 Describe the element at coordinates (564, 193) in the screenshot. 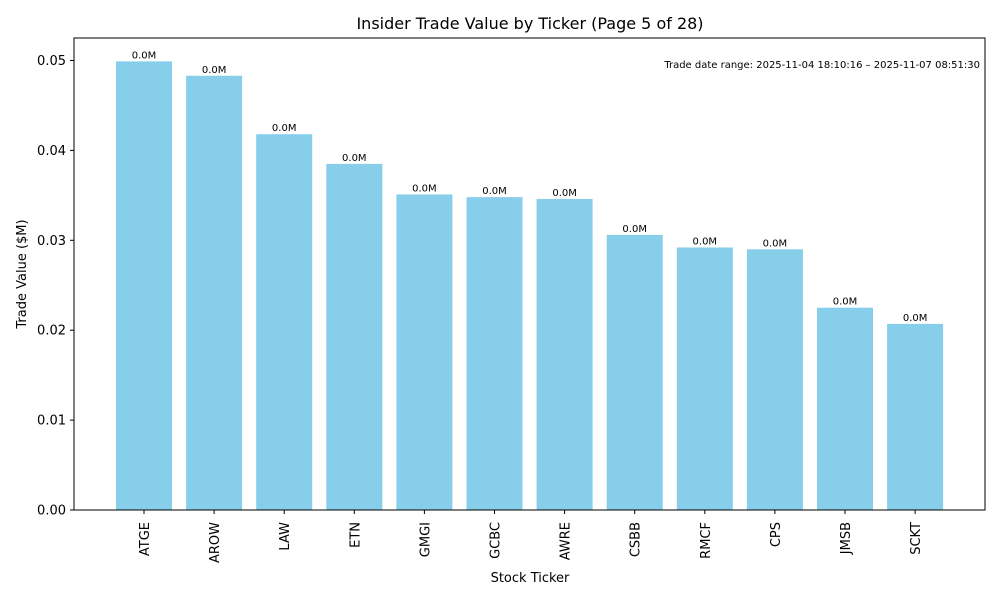

I see `data-label-awre: 0.0M` at that location.